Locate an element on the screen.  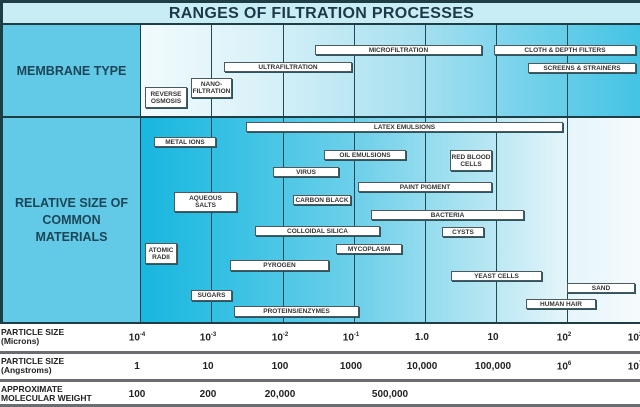
row-label-membrane: MEMBRANE TYPE is located at coordinates (71, 70).